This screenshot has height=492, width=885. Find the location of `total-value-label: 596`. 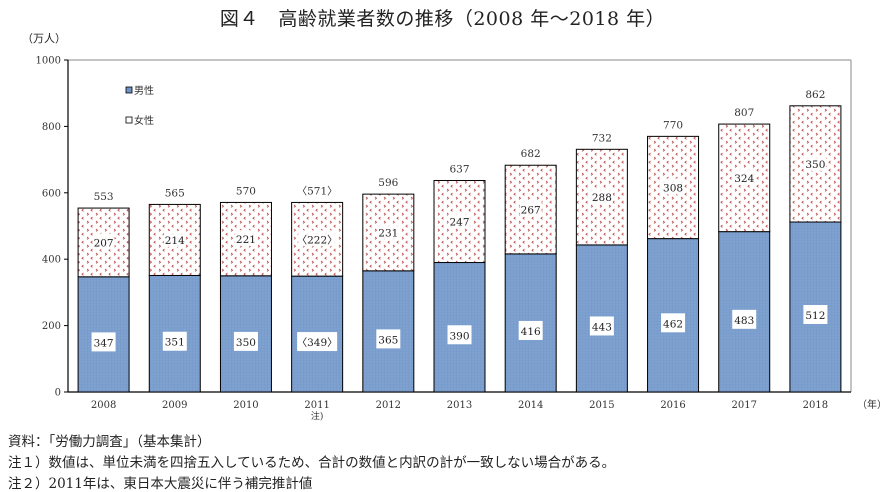

total-value-label: 596 is located at coordinates (388, 183).